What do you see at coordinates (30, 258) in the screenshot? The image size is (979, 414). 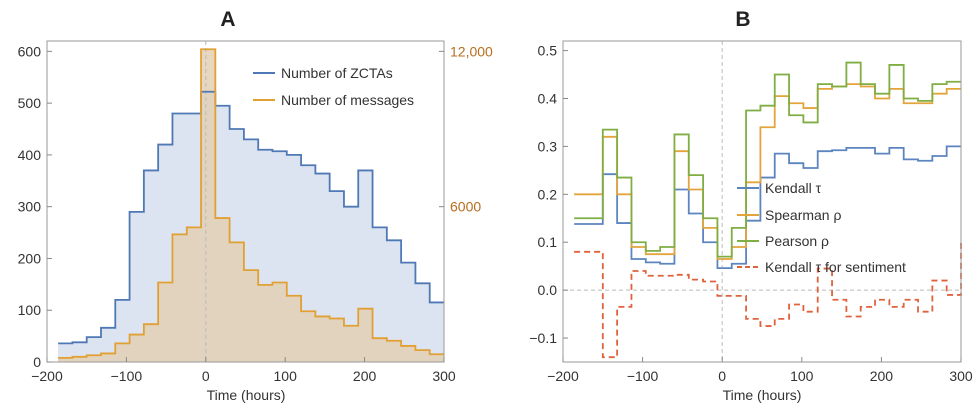 I see `y-tick-label: 200` at bounding box center [30, 258].